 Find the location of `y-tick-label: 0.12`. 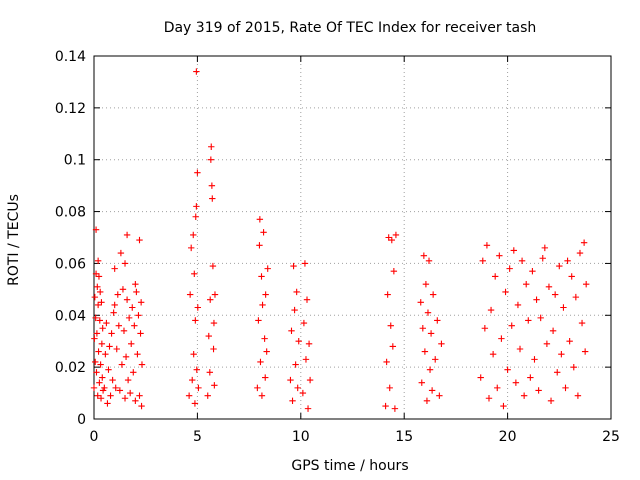

y-tick-label: 0.12 is located at coordinates (70, 109).